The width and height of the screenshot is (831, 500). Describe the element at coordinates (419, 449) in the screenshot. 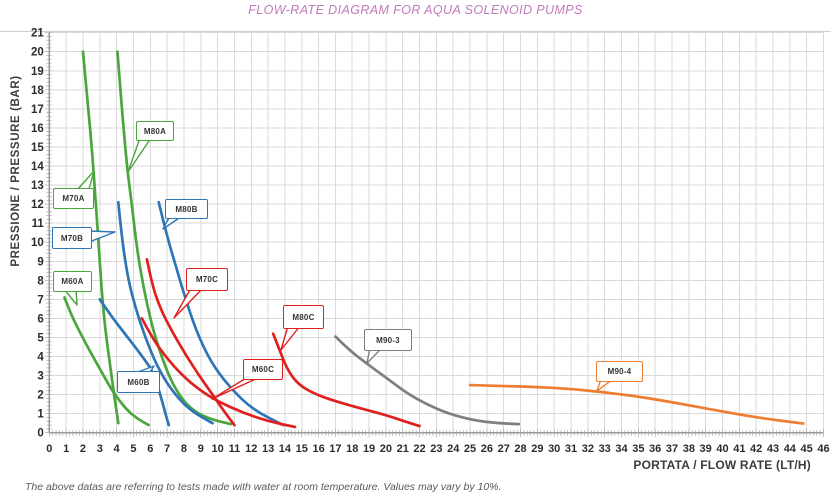

I see `x-tick-label: 22` at that location.